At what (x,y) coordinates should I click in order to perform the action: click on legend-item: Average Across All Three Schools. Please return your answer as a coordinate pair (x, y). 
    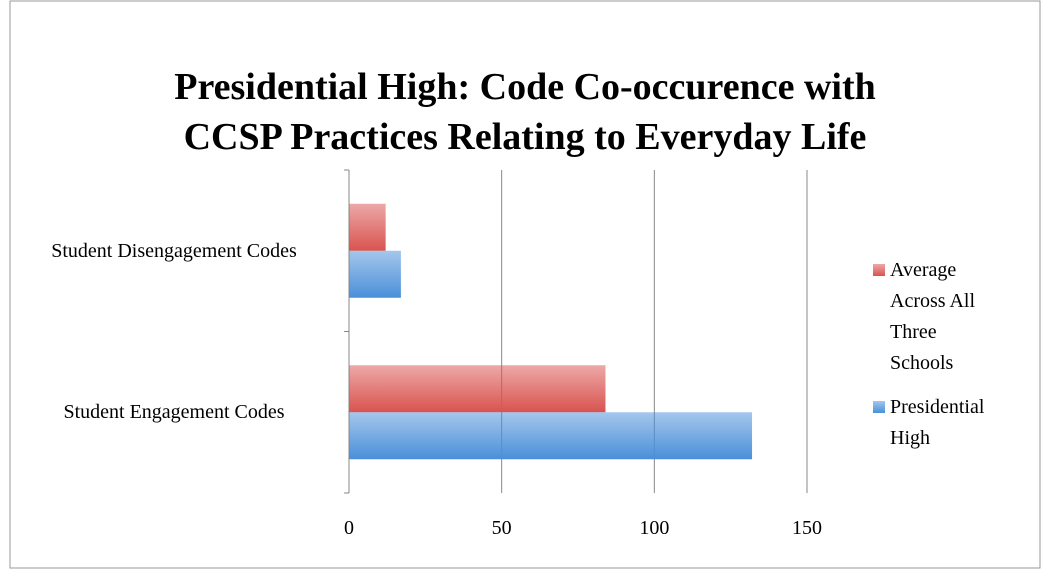
    Looking at the image, I should click on (937, 317).